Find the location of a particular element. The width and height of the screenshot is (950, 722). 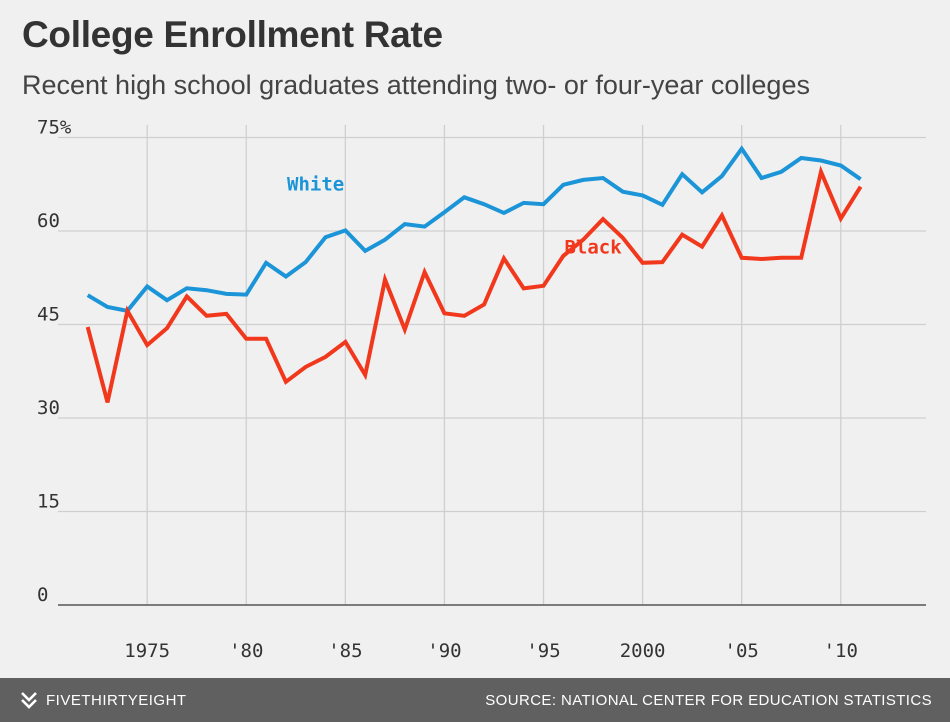

y-tick-labels: 0 15 30 45 60 75% is located at coordinates (54, 361).